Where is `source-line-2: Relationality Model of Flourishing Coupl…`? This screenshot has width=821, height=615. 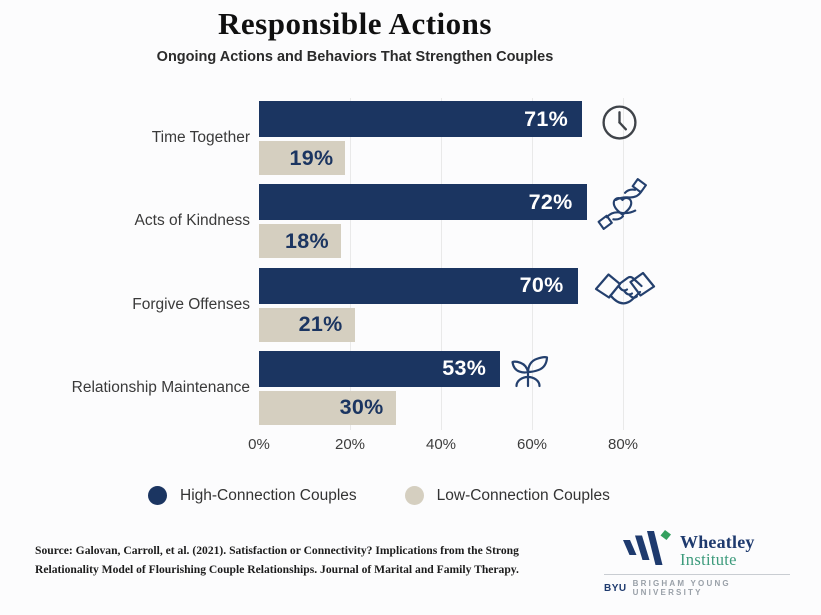
source-line-2: Relationality Model of Flourishing Coupl… is located at coordinates (277, 569).